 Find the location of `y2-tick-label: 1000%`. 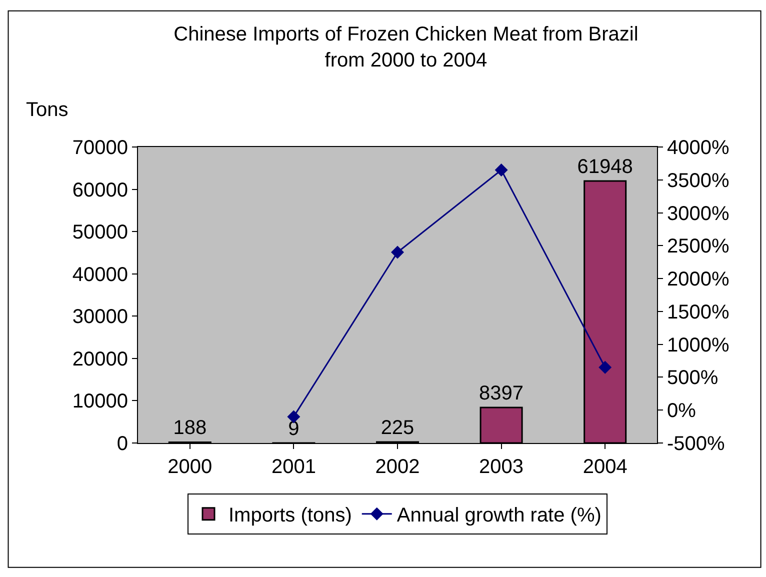

y2-tick-label: 1000% is located at coordinates (698, 345).